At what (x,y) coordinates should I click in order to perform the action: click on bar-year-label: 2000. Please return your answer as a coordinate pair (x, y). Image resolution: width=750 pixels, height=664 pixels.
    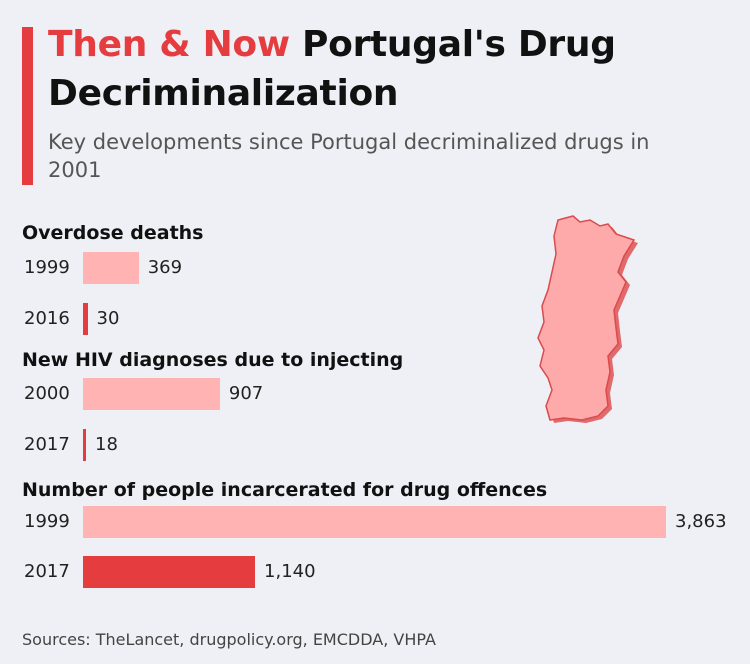
    Looking at the image, I should click on (47, 393).